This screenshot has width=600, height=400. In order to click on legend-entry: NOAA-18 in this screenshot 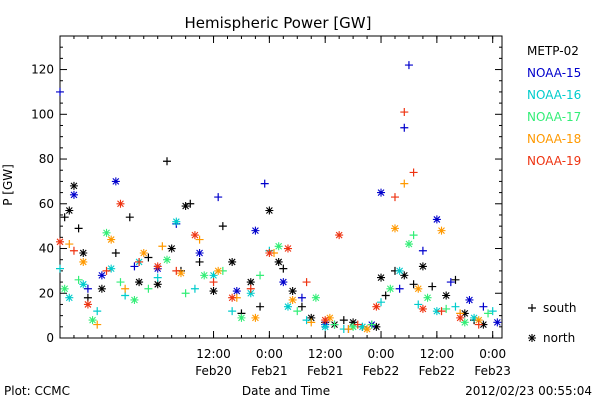, I will do `click(554, 139)`.